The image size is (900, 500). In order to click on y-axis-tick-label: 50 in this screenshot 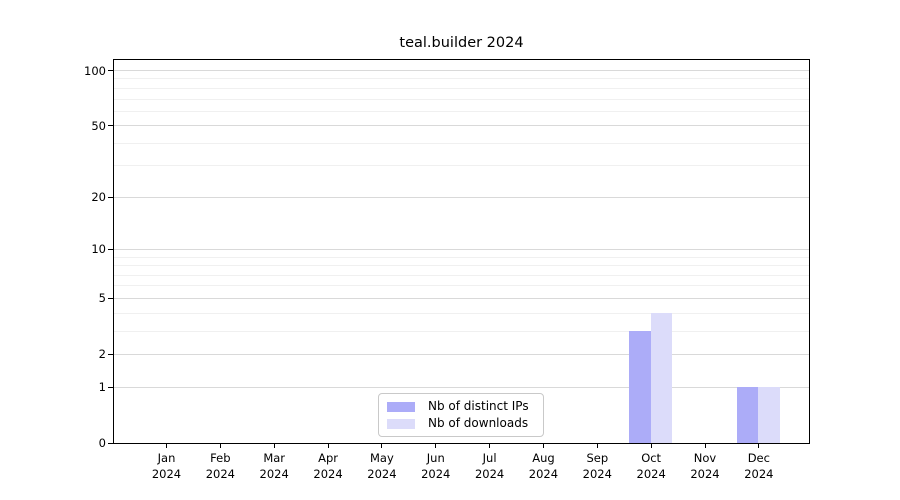, I will do `click(98, 125)`.